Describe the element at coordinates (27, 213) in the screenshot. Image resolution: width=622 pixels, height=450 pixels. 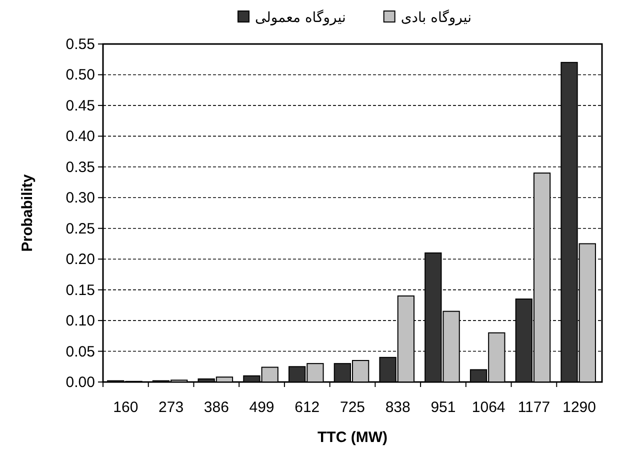
I see `y-axis-title: Probability` at that location.